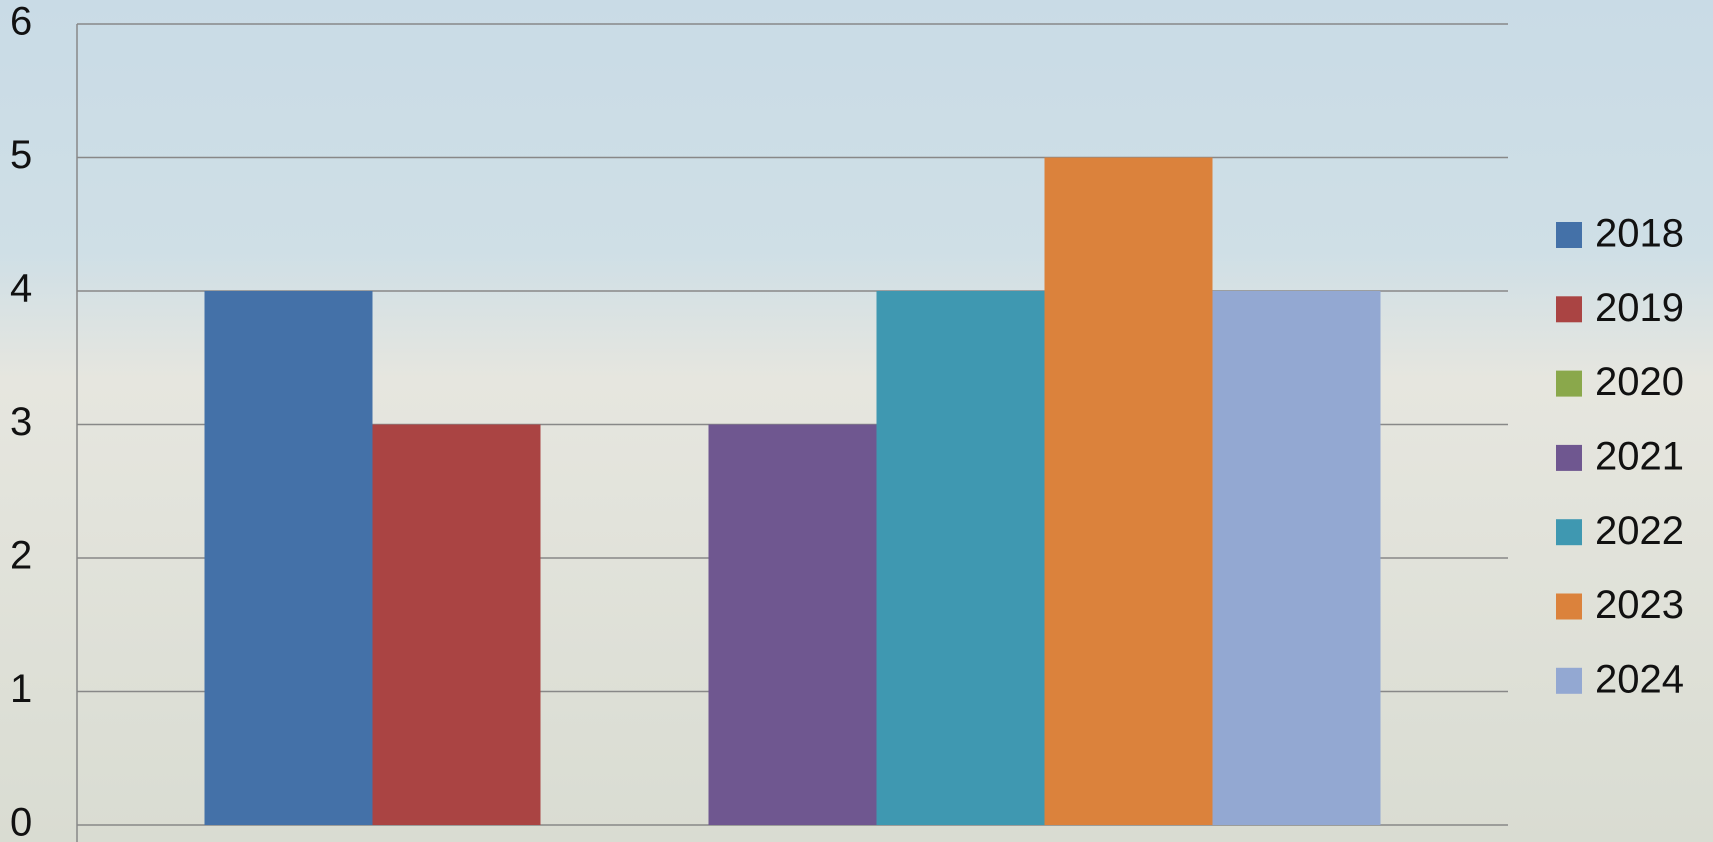  I want to click on legend-label: 2024, so click(1639, 679).